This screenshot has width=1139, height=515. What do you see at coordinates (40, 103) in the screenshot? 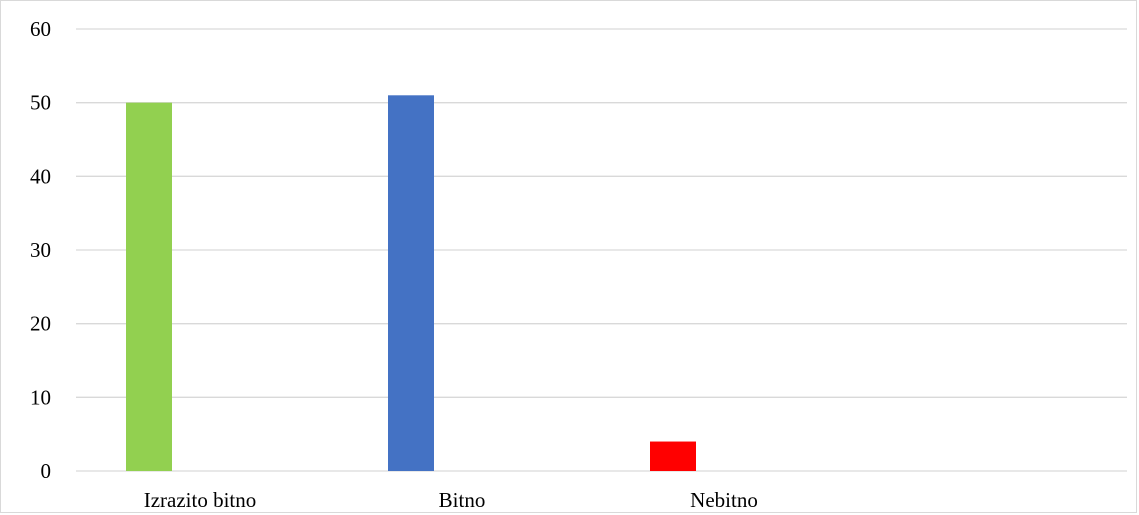
I see `y-tick-label: 50` at bounding box center [40, 103].